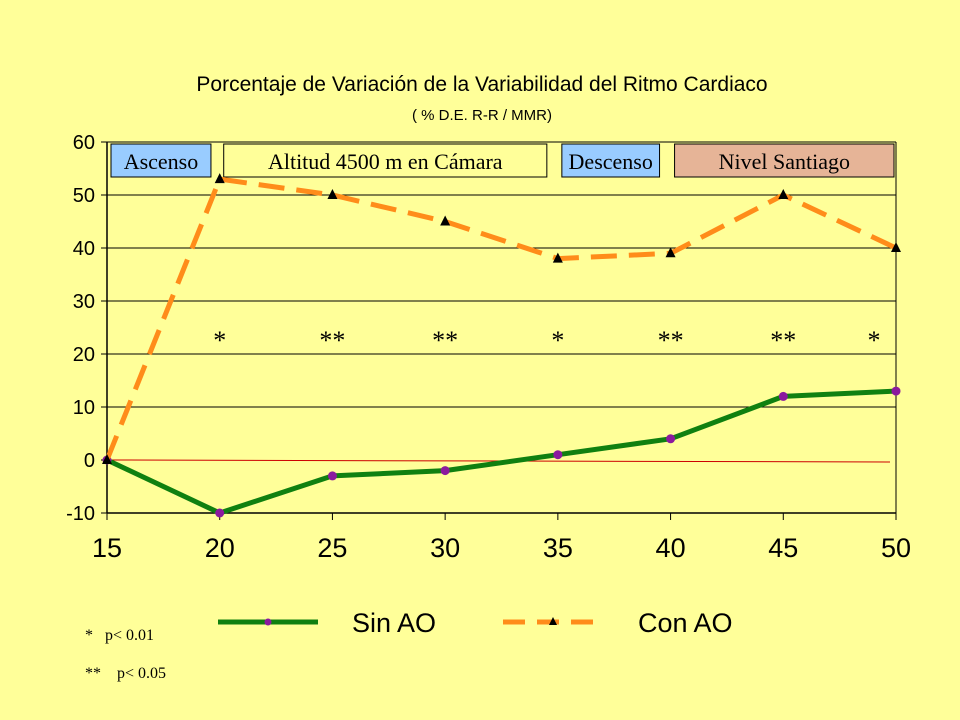 The height and width of the screenshot is (720, 960). I want to click on y-tick-label: 50, so click(84, 196).